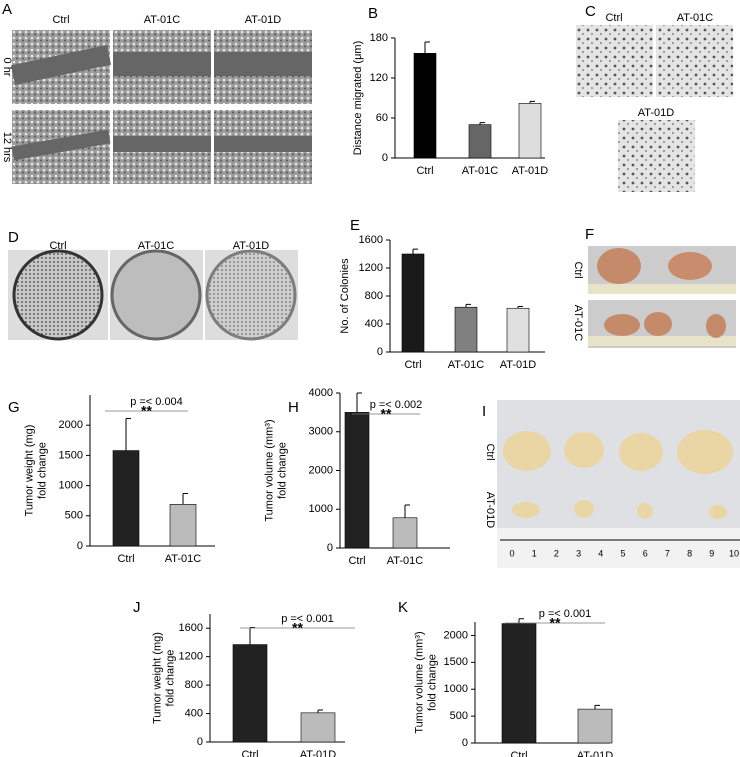 This screenshot has height=757, width=740. I want to click on row-label: AT-01C, so click(578, 323).